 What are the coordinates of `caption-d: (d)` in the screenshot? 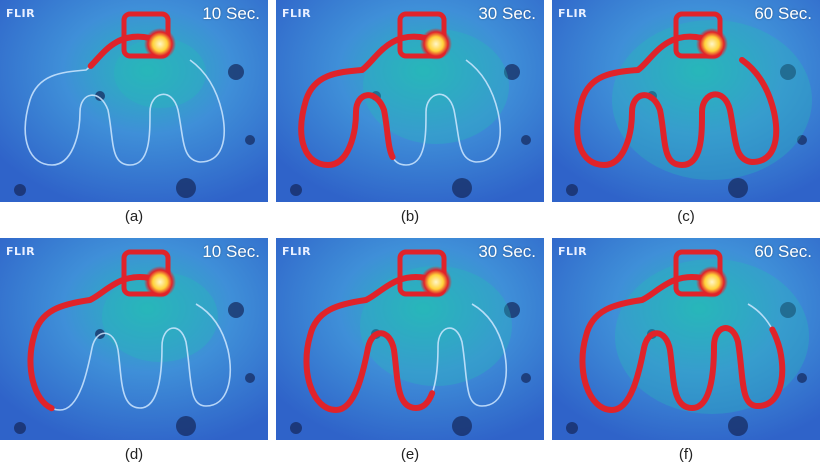 It's located at (134, 454).